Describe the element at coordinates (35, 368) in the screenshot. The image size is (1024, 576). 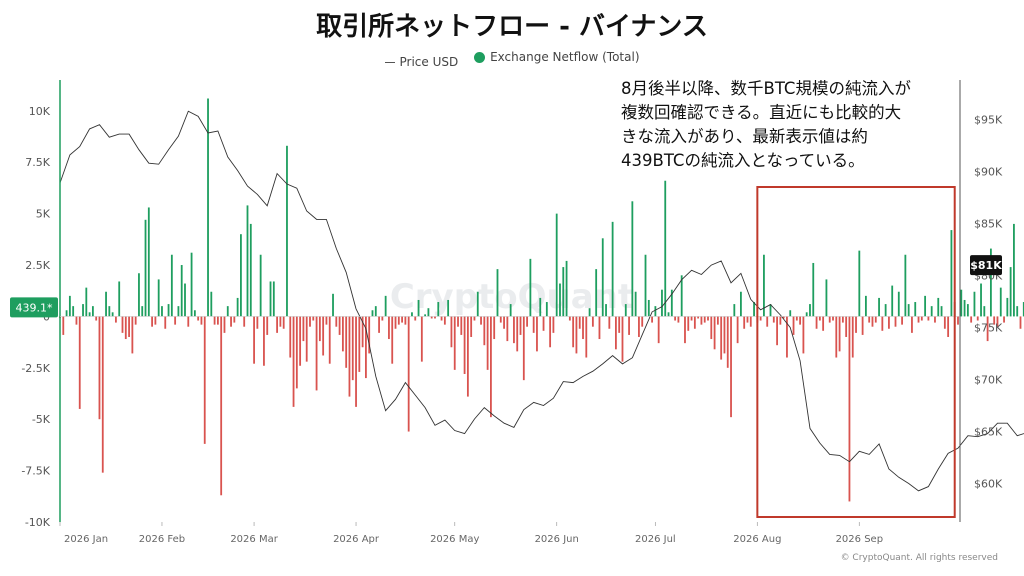
I see `left-tick-label: -2.5K` at that location.